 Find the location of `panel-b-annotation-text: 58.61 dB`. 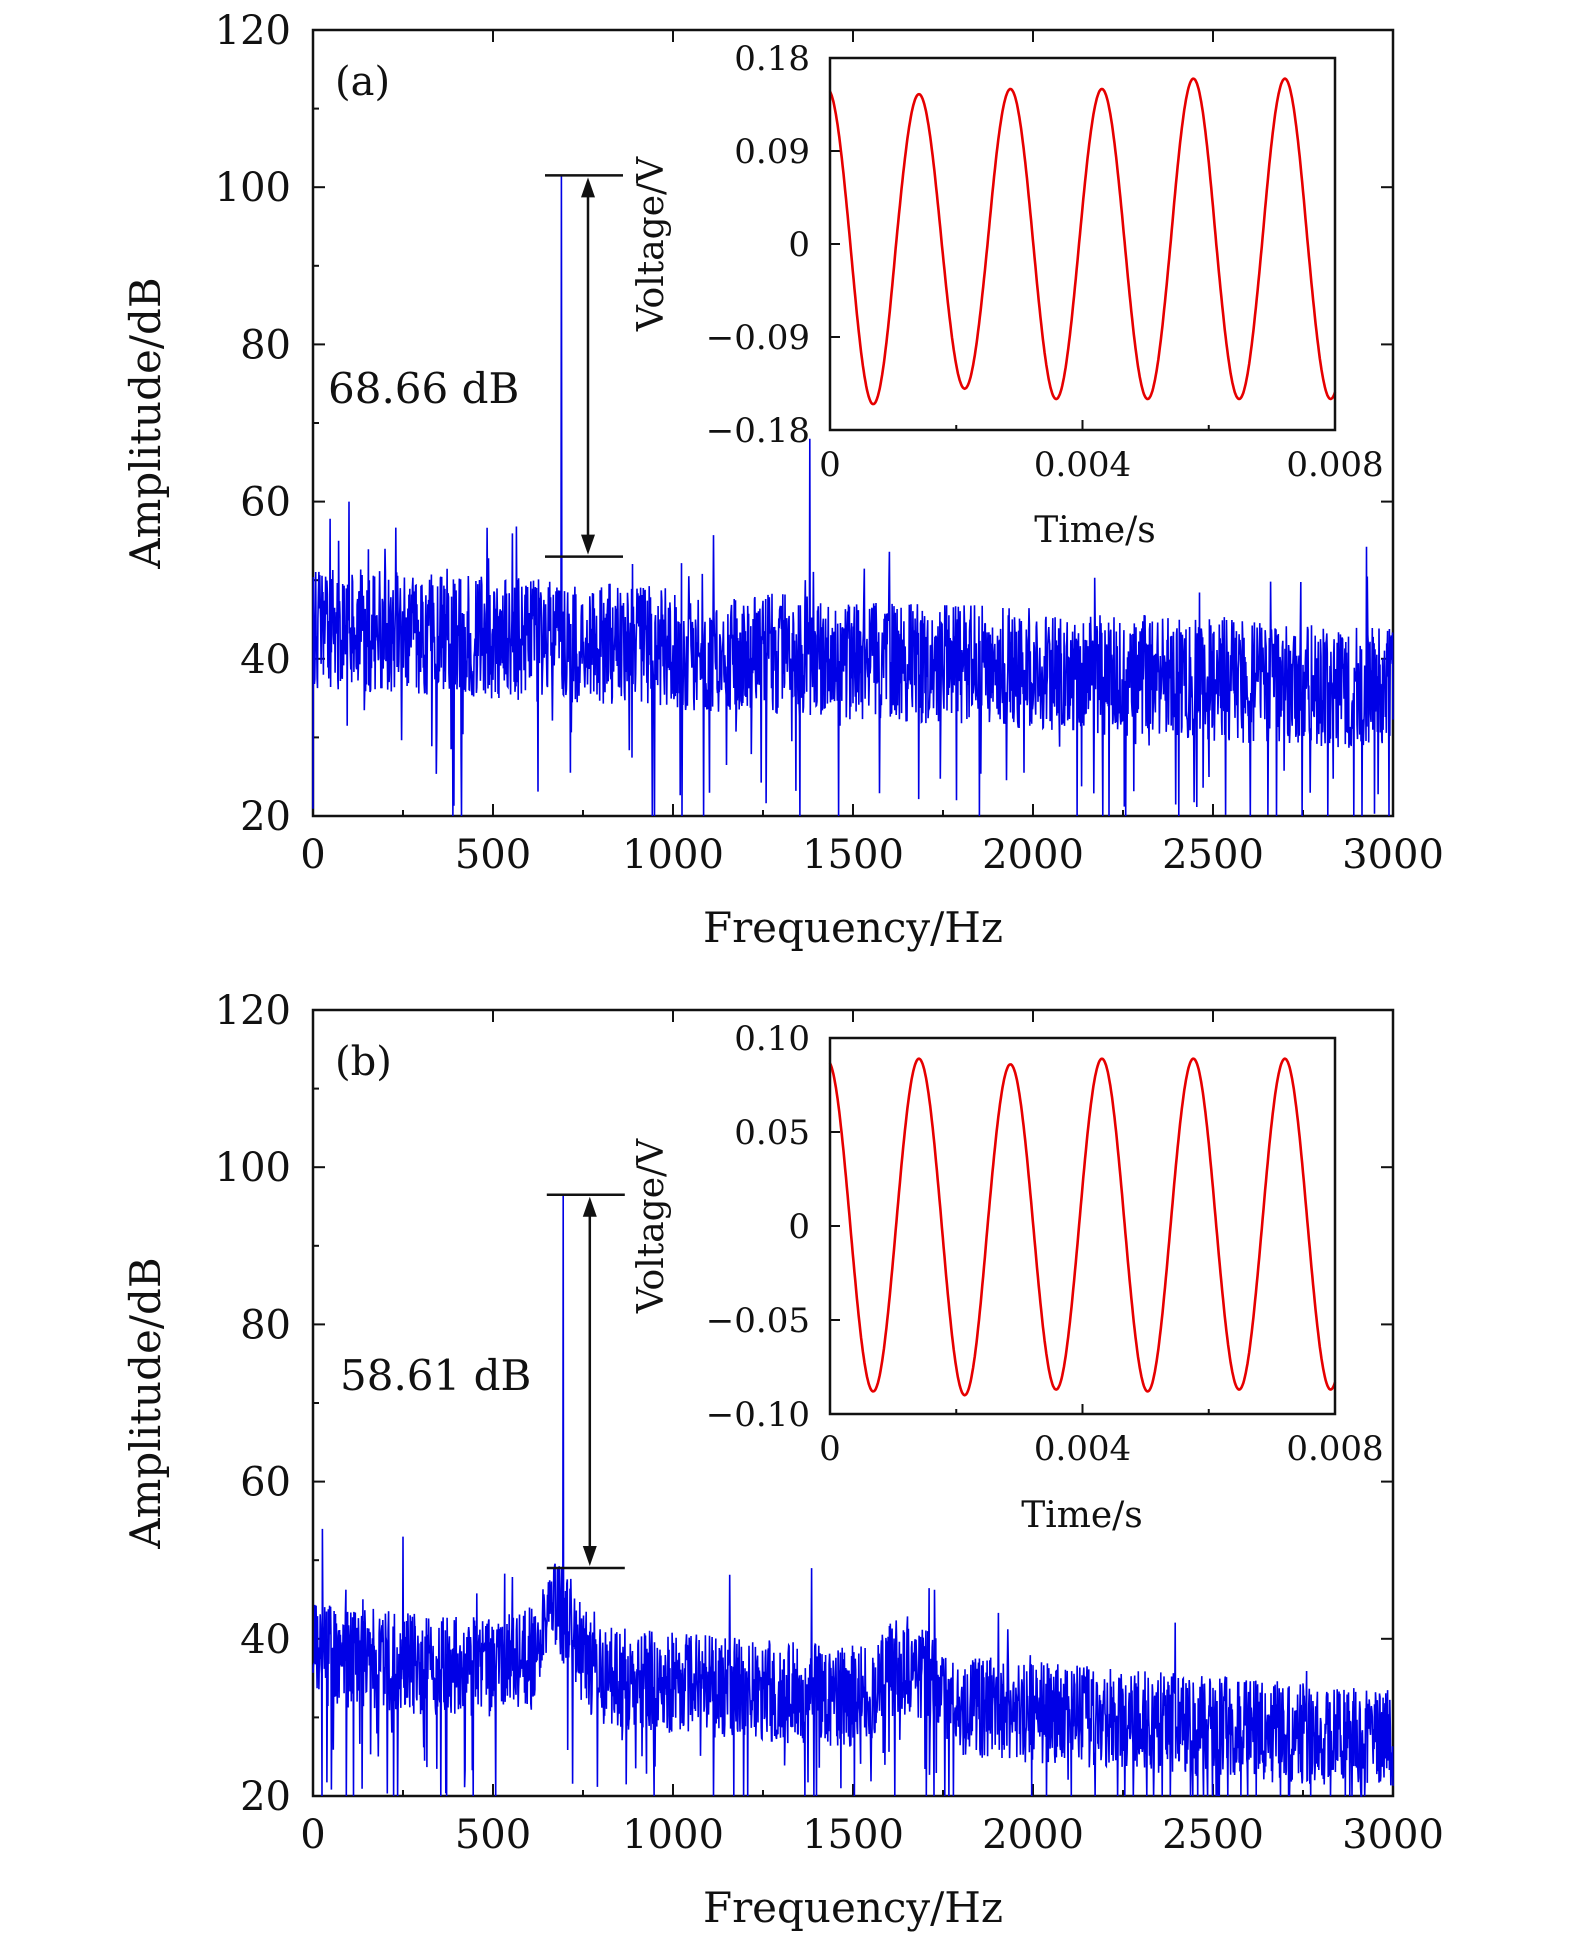

panel-b-annotation-text: 58.61 dB is located at coordinates (435, 1375).